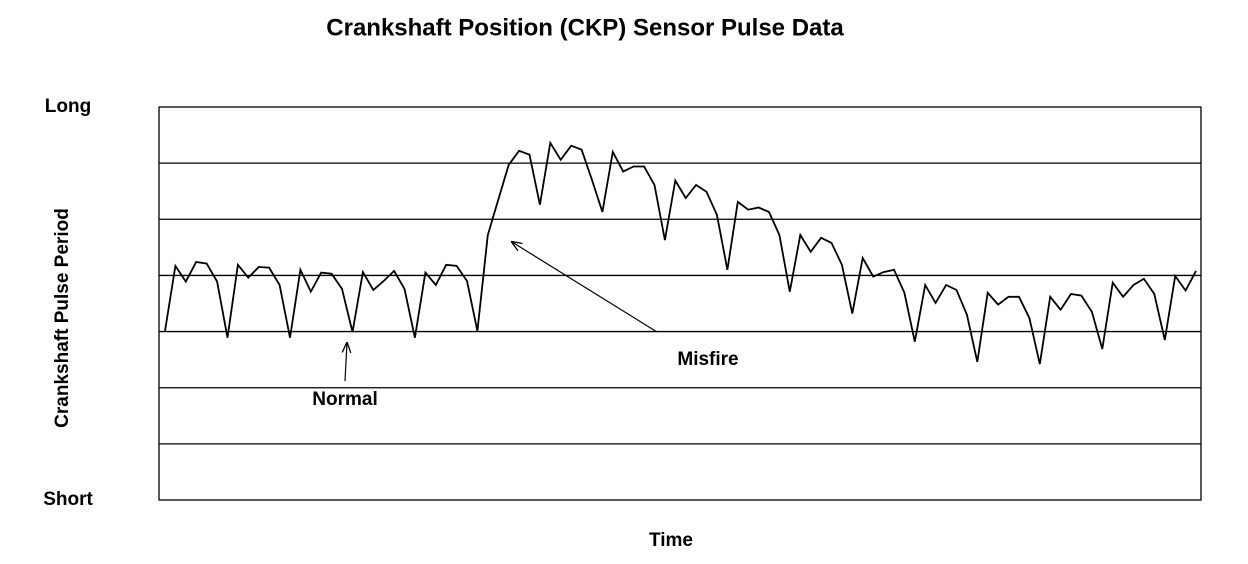  What do you see at coordinates (68, 106) in the screenshot?
I see `y-tick-label: Long` at bounding box center [68, 106].